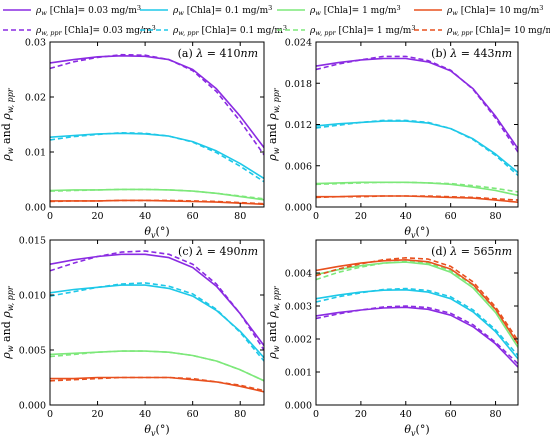 This screenshot has width=550, height=439. What do you see at coordinates (218, 53) in the screenshot?
I see `panel-title: (a) λ = 410nm` at bounding box center [218, 53].